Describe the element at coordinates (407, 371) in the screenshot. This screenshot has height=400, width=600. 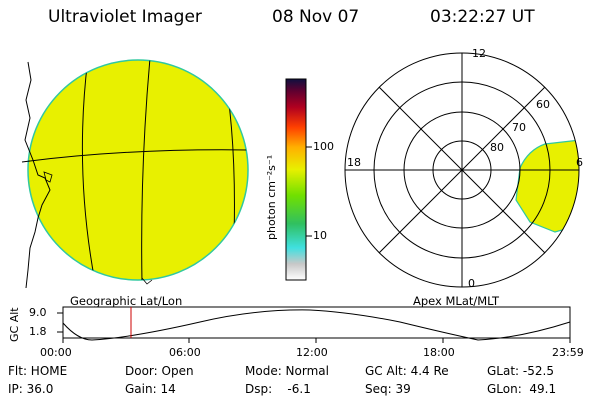
I see `gc-alt-status: GC Alt: 4.4 Re` at that location.